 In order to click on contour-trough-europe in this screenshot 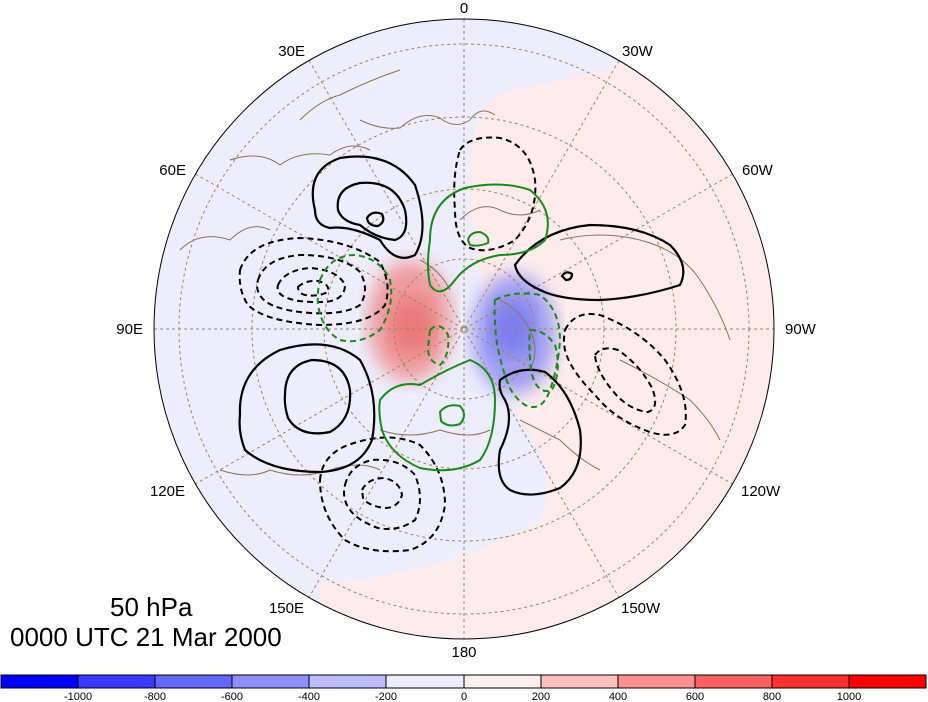, I will do `click(313, 281)`.